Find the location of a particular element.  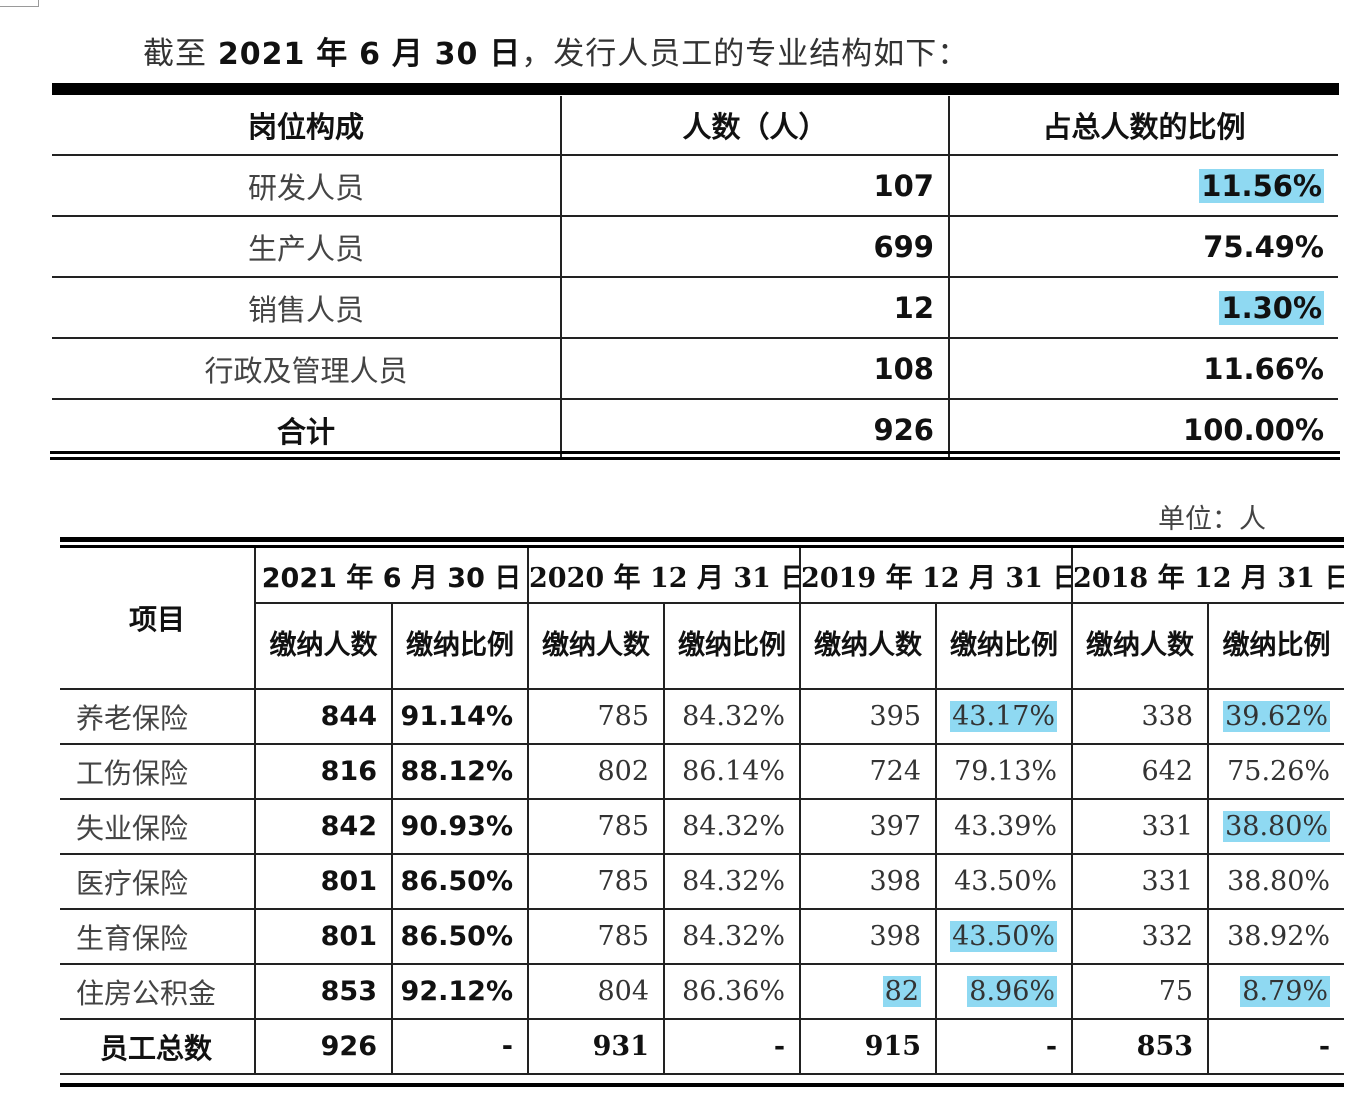

structure-count: 12 is located at coordinates (754, 307).